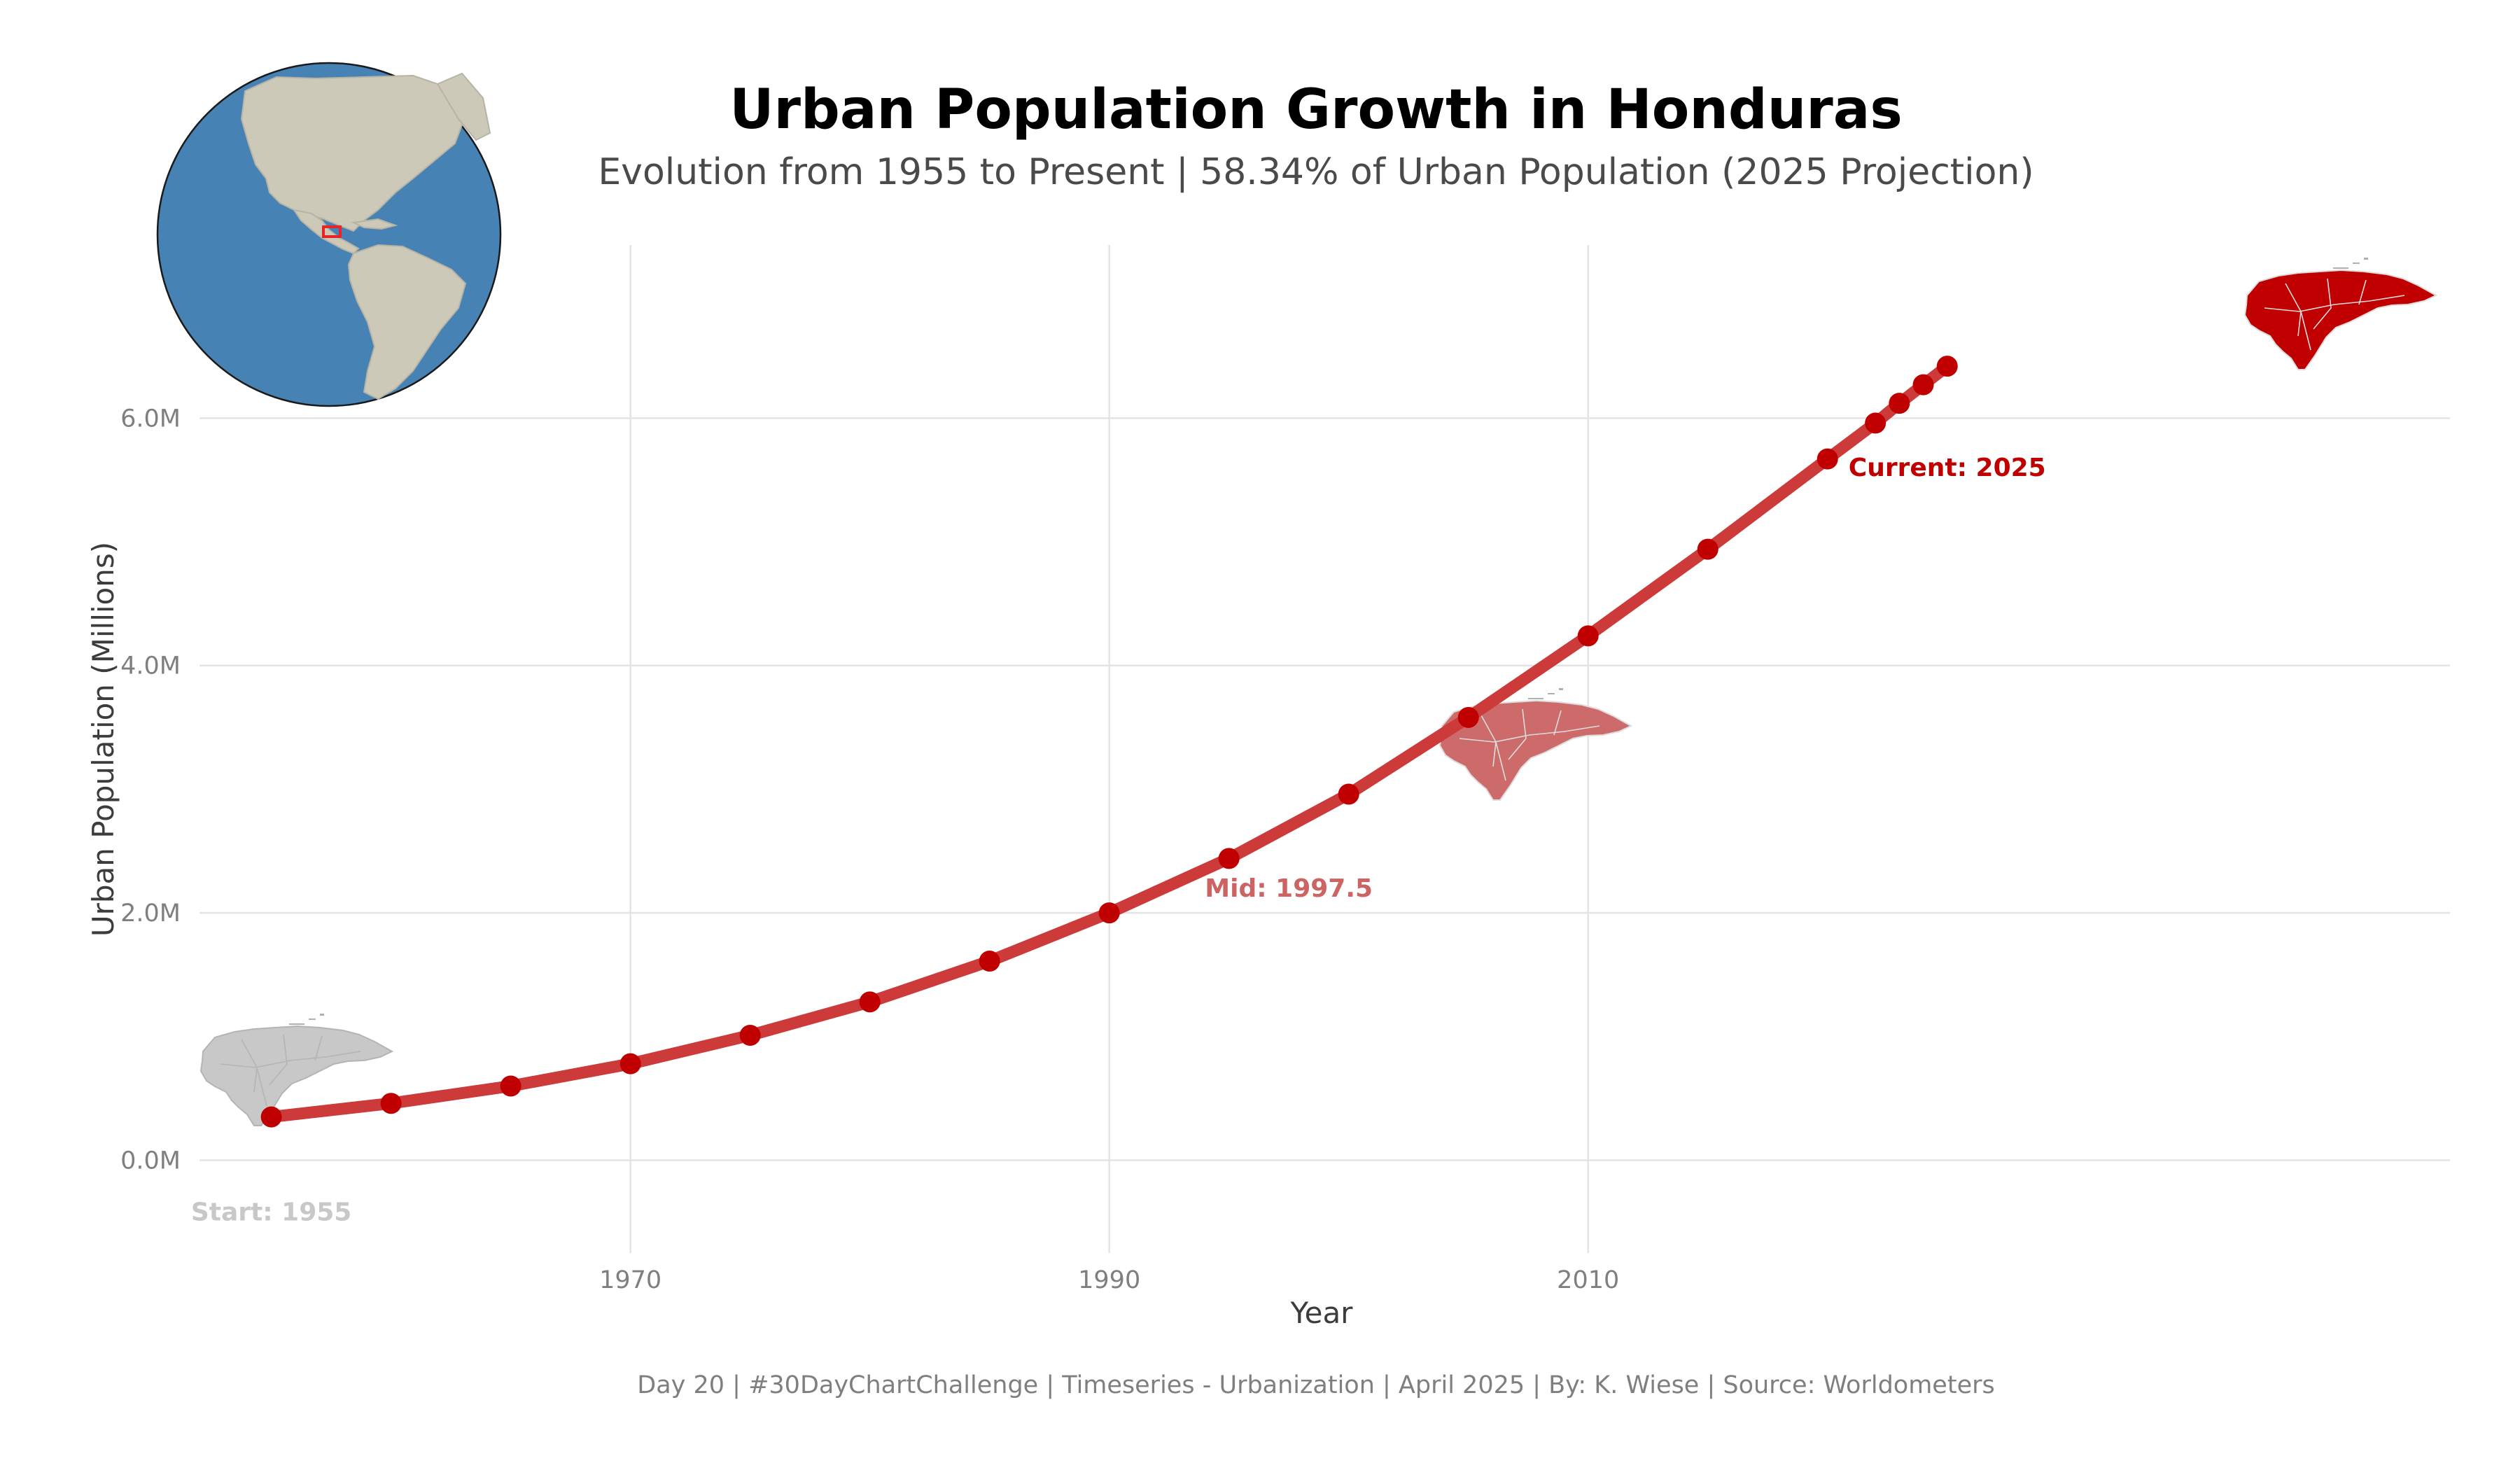 This screenshot has height=1470, width=2520. What do you see at coordinates (463, 106) in the screenshot?
I see `globe-greenland` at bounding box center [463, 106].